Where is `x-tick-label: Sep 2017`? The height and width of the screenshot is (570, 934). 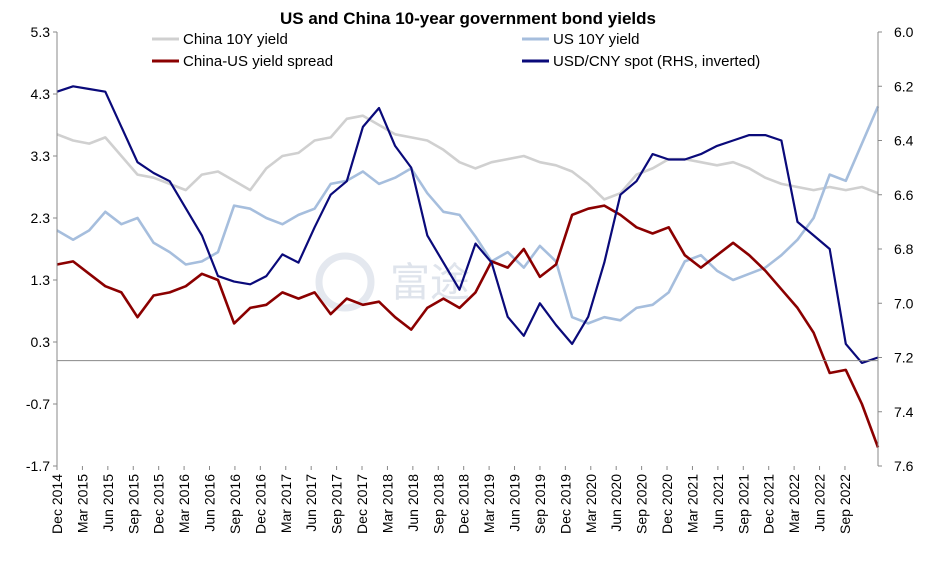 x-tick-label: Sep 2017 is located at coordinates (337, 504).